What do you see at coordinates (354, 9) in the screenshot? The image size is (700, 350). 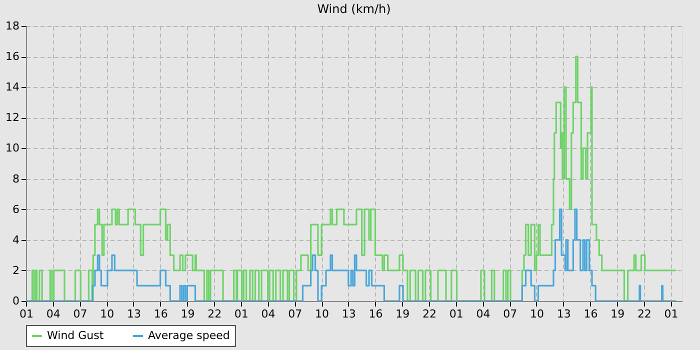 I see `chart-title: Wind (km/h)` at bounding box center [354, 9].